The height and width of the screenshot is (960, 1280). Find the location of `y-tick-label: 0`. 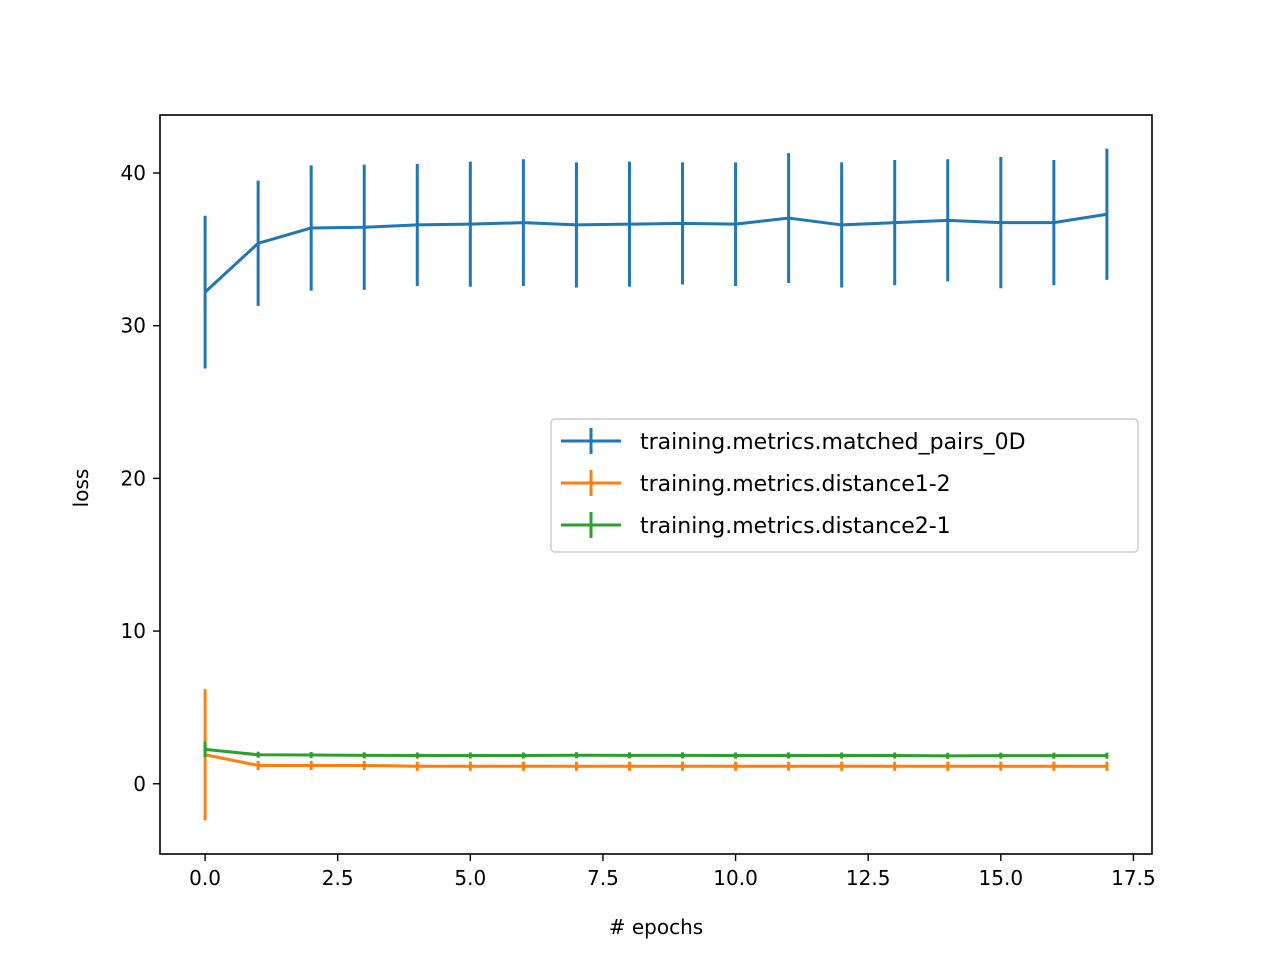

y-tick-label: 0 is located at coordinates (139, 784).